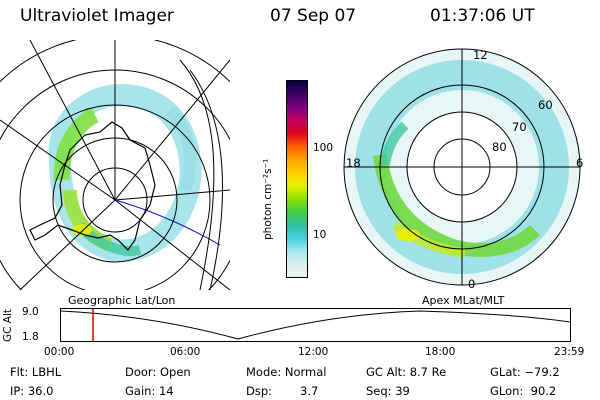  Describe the element at coordinates (440, 352) in the screenshot. I see `xtick-1800: 18:00` at that location.